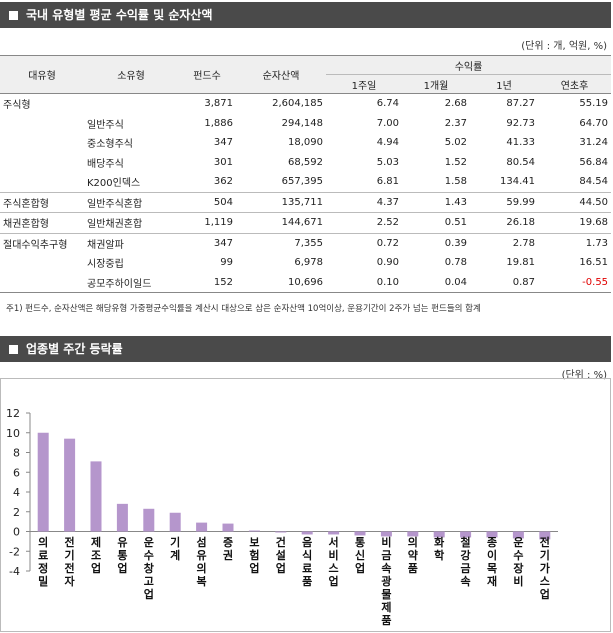 This screenshot has width=613, height=633. Describe the element at coordinates (218, 123) in the screenshot. I see `cell-funds: 1,886` at that location.